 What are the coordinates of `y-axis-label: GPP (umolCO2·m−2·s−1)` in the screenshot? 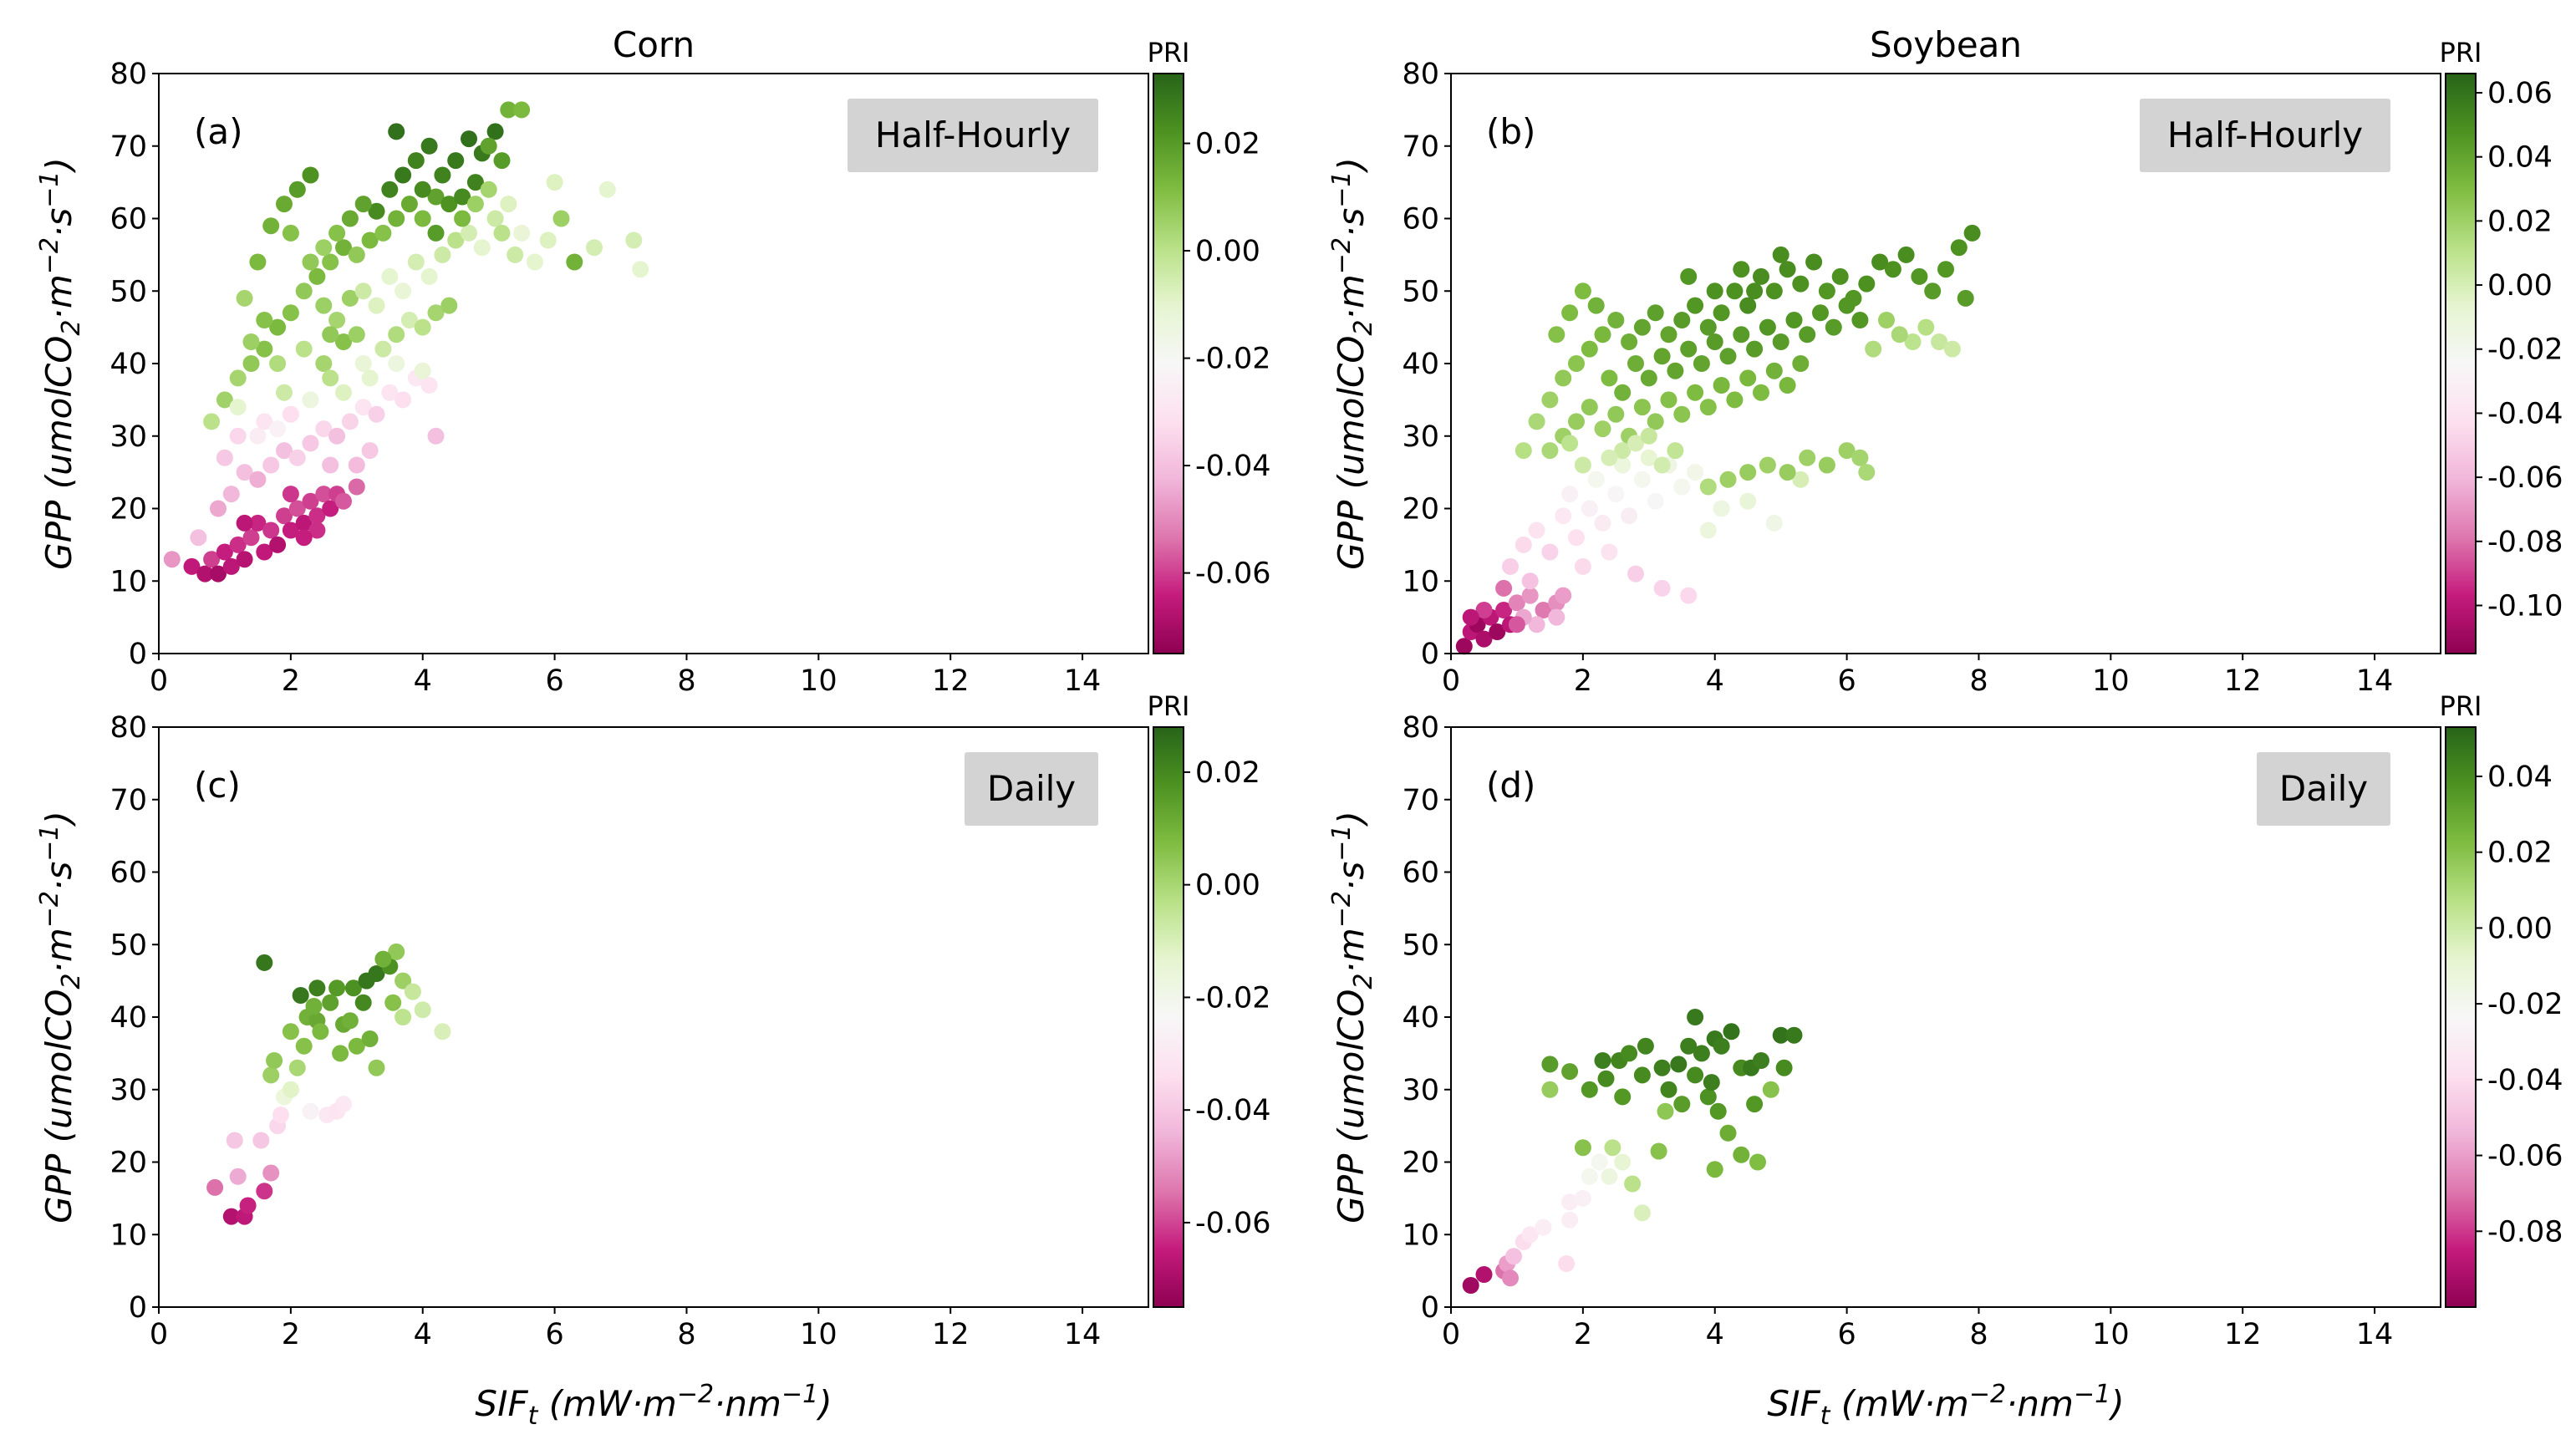 It's located at (60, 364).